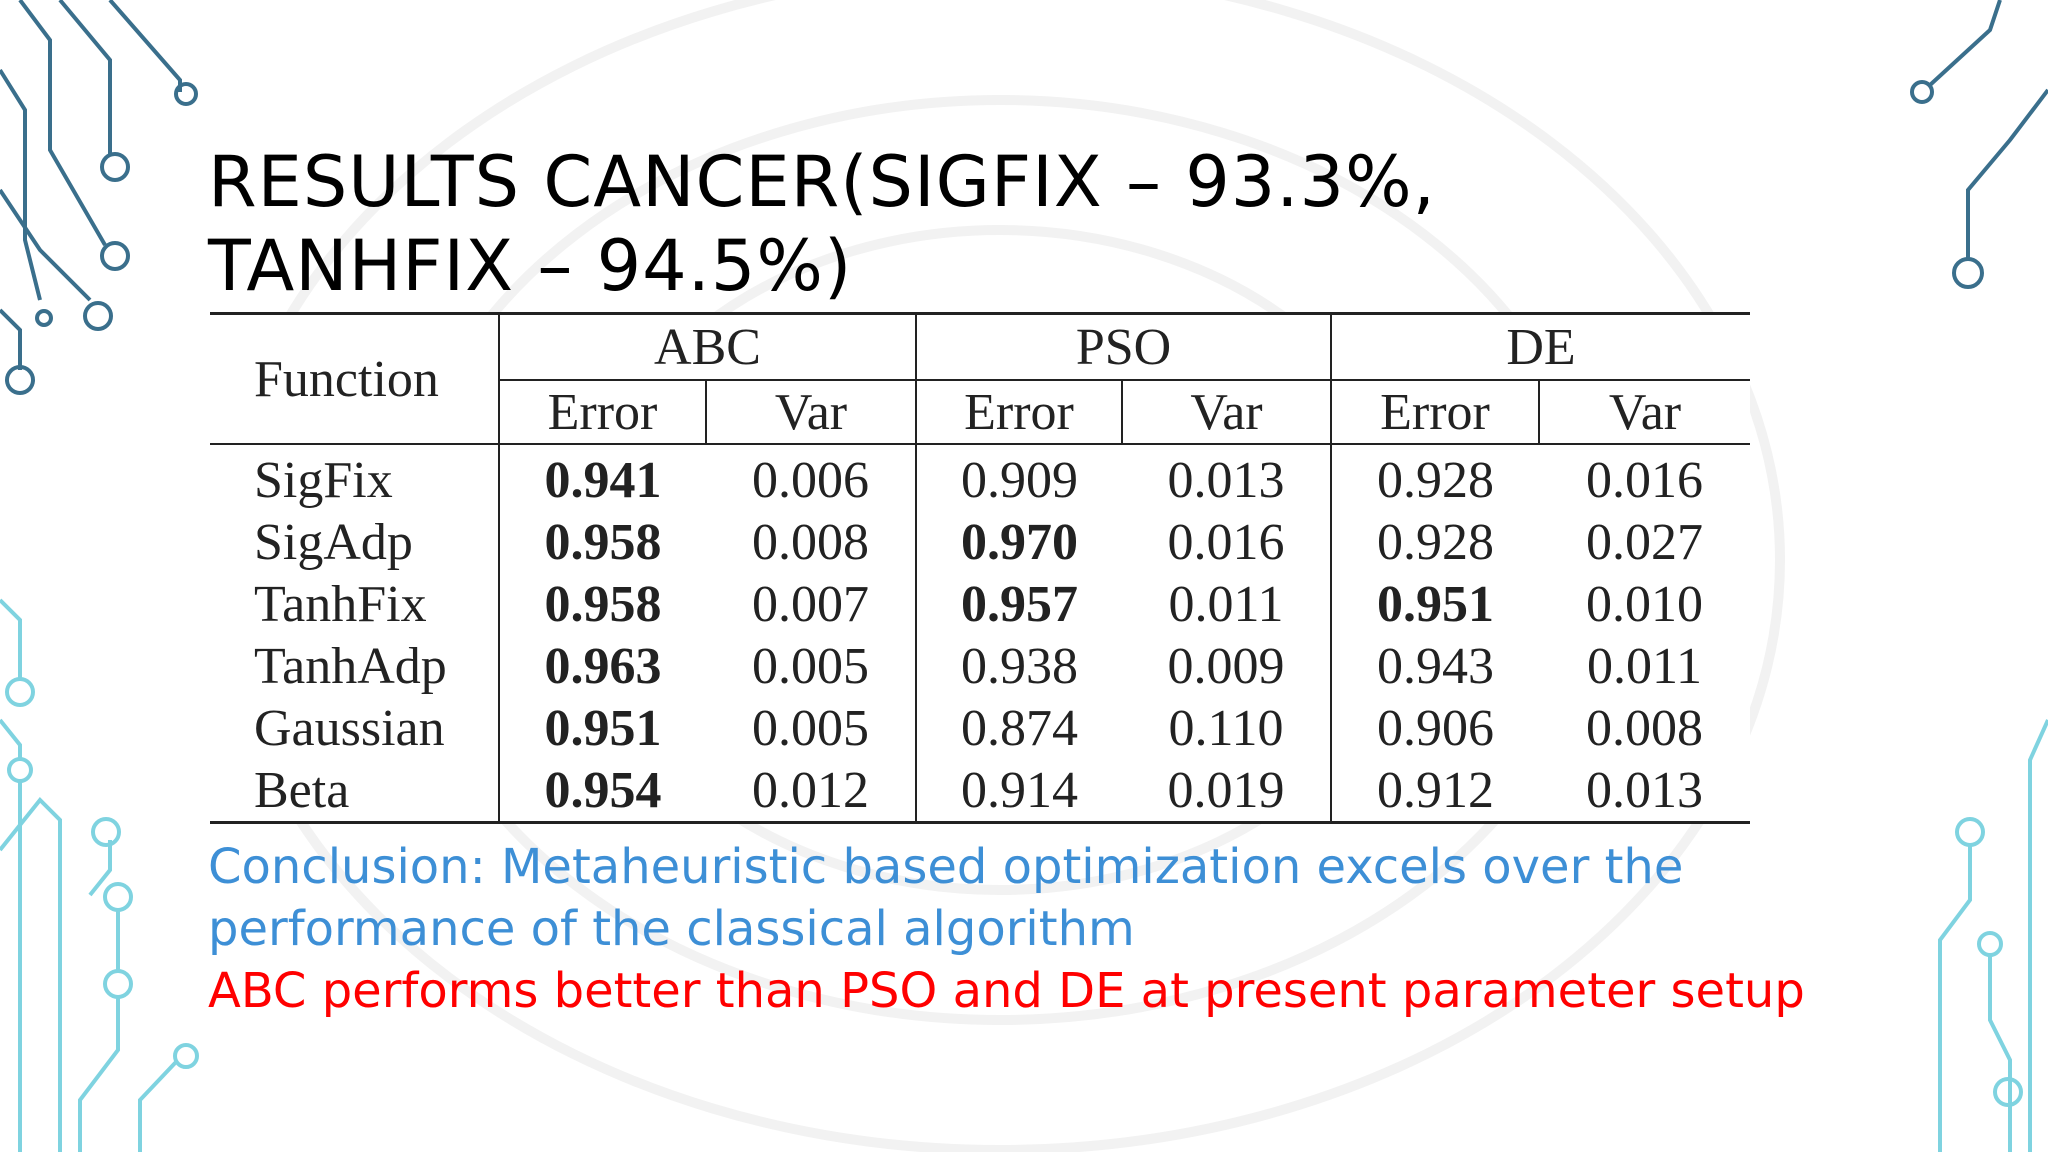 The image size is (2048, 1152). I want to click on function-name: SigFix, so click(355, 477).